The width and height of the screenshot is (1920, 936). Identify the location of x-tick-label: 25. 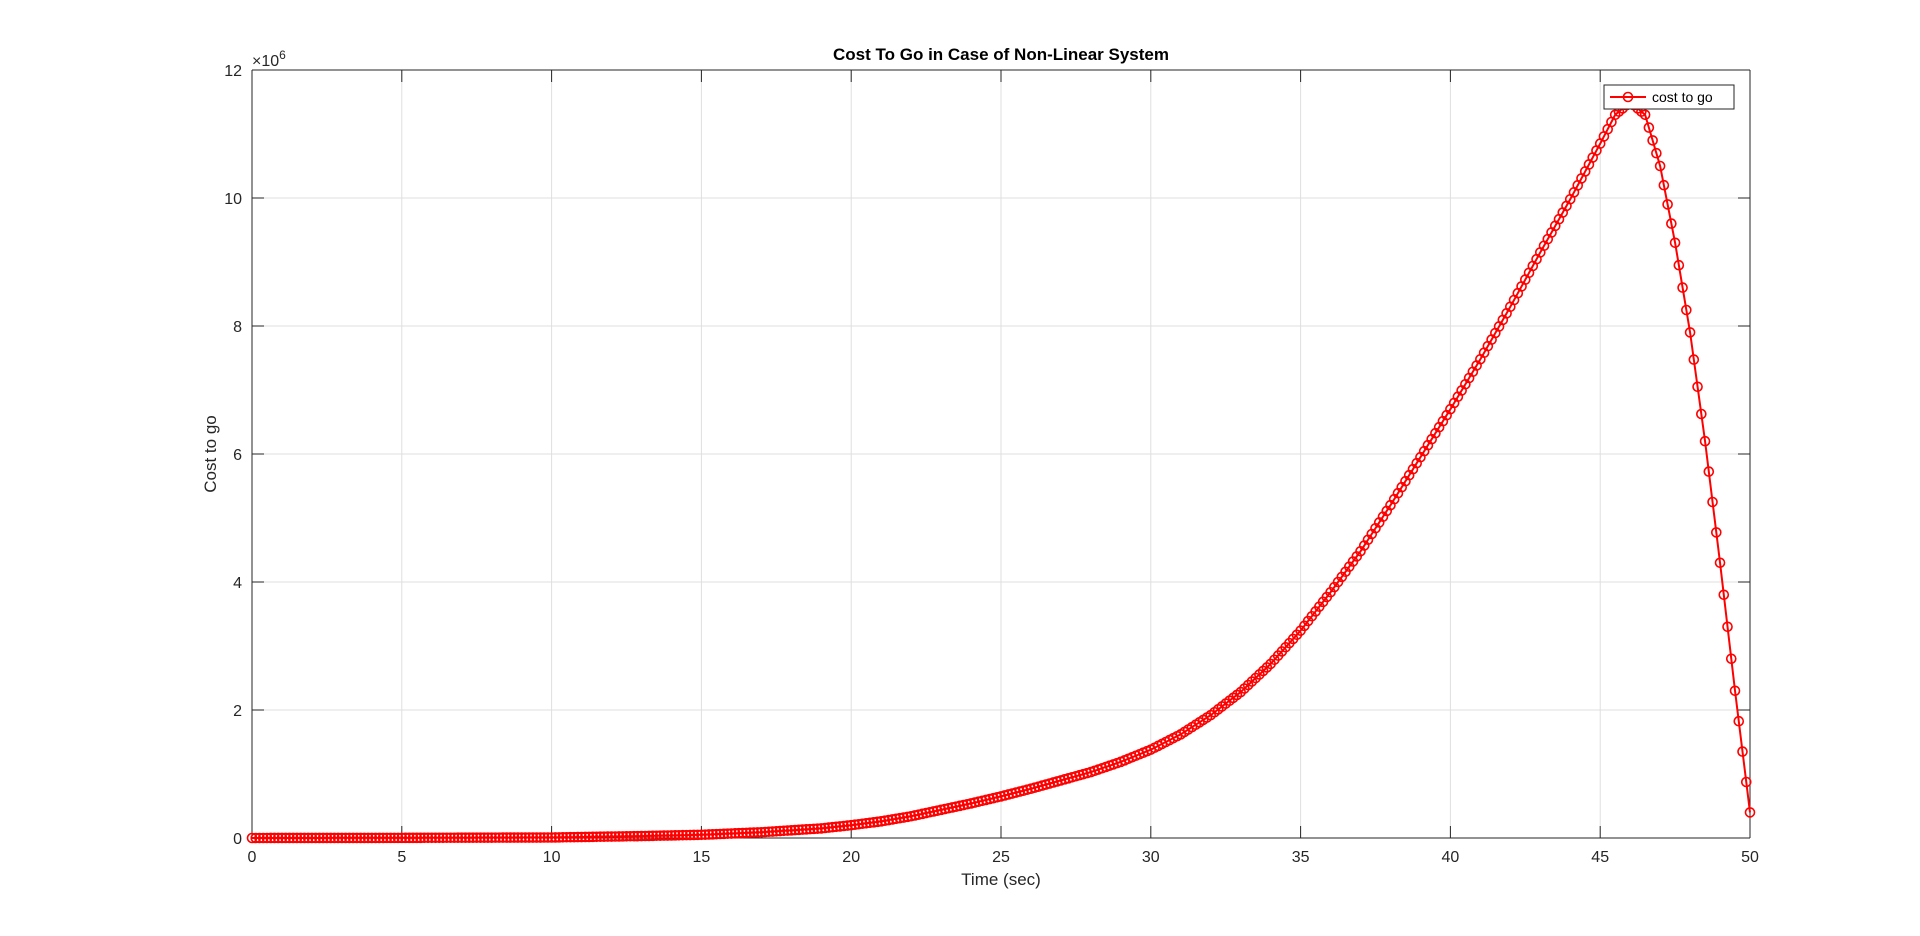
(1001, 857).